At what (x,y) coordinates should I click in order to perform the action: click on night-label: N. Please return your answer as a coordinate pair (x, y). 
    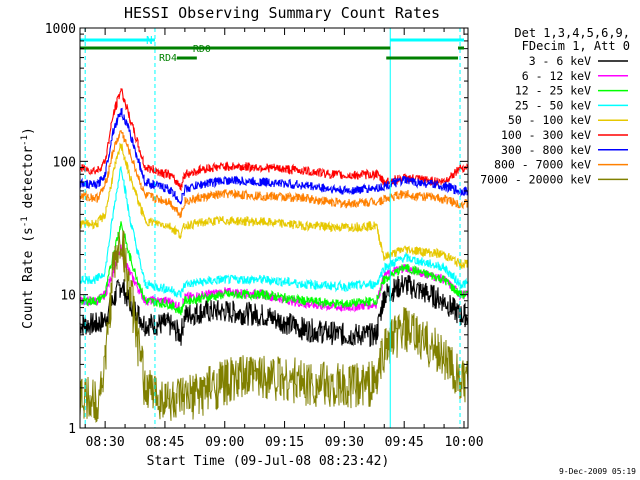
    Looking at the image, I should click on (149, 40).